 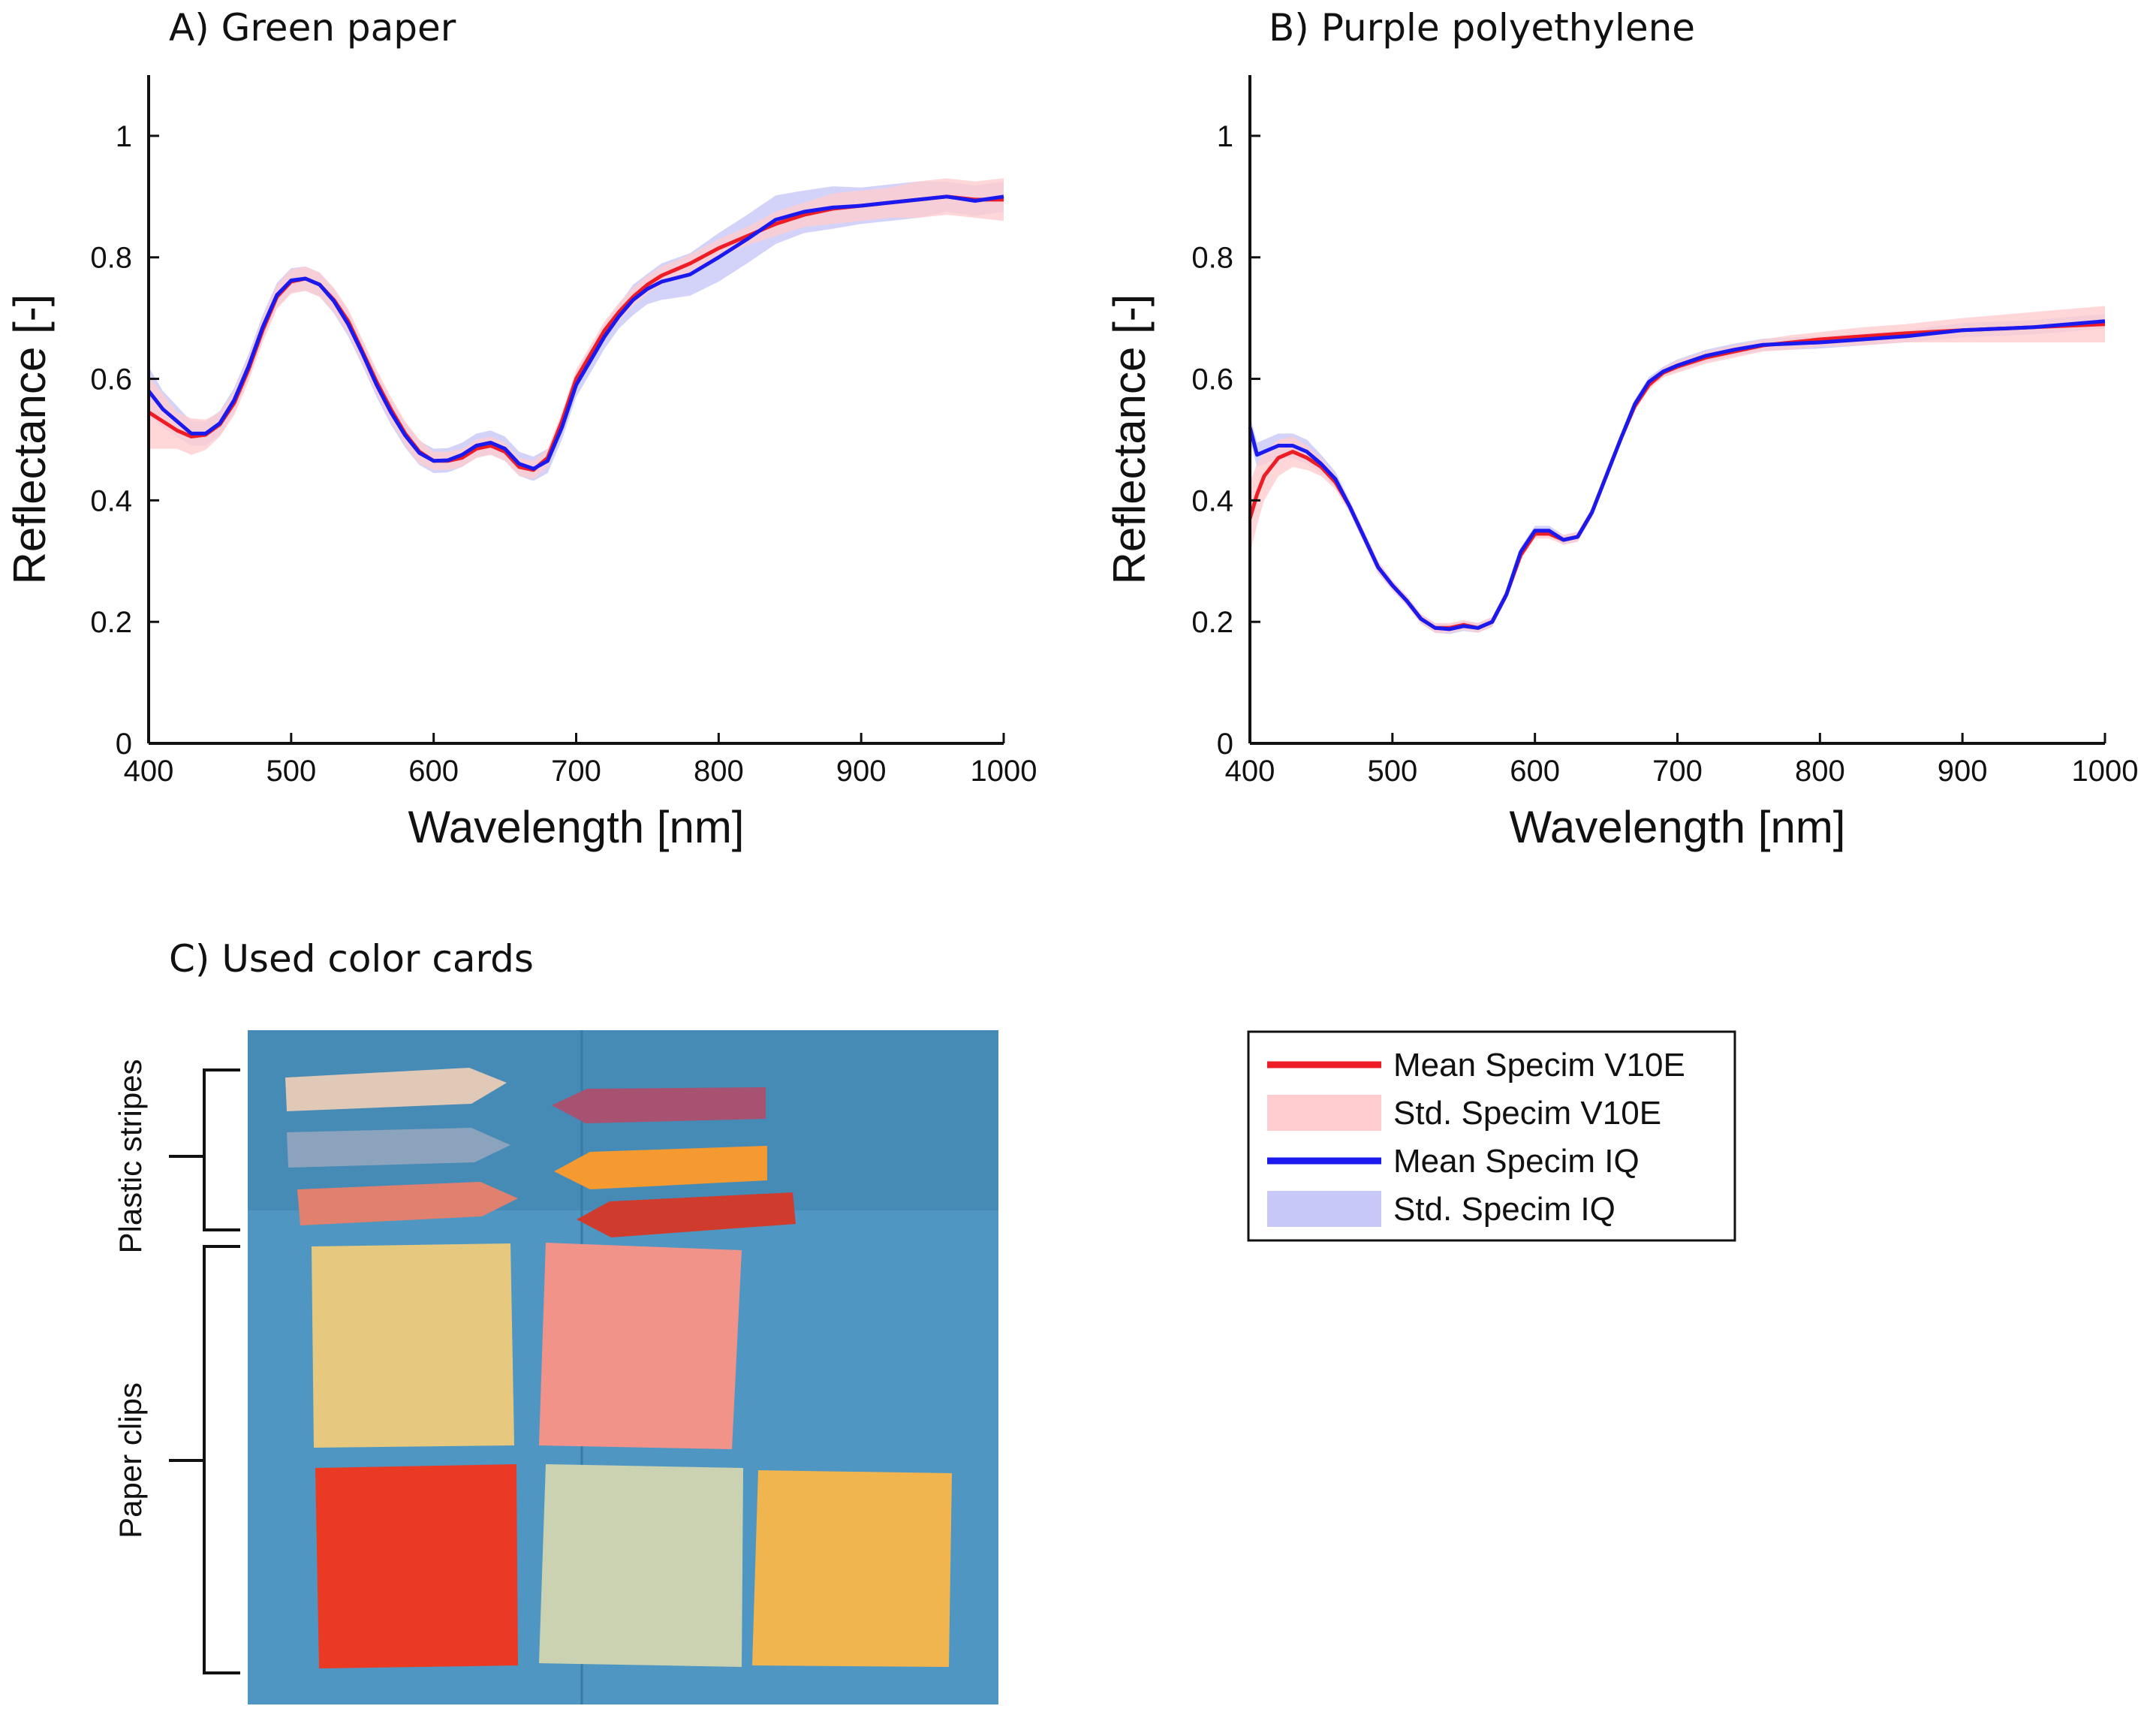 I want to click on legend-swatch-iq-std, so click(x=1324, y=1209).